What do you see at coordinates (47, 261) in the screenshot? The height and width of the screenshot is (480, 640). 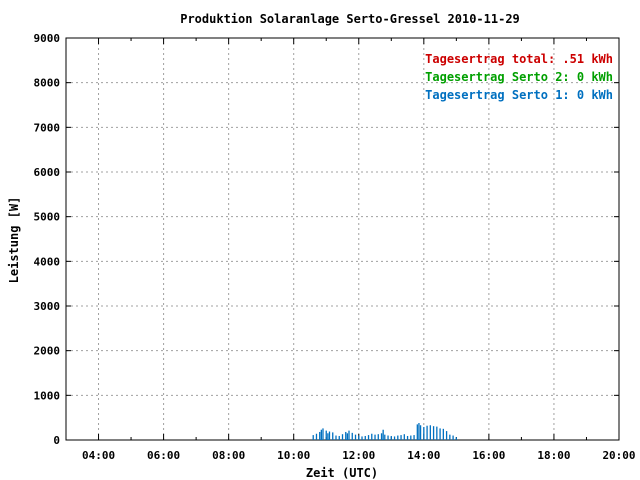 I see `y-tick-label: 4000` at bounding box center [47, 261].